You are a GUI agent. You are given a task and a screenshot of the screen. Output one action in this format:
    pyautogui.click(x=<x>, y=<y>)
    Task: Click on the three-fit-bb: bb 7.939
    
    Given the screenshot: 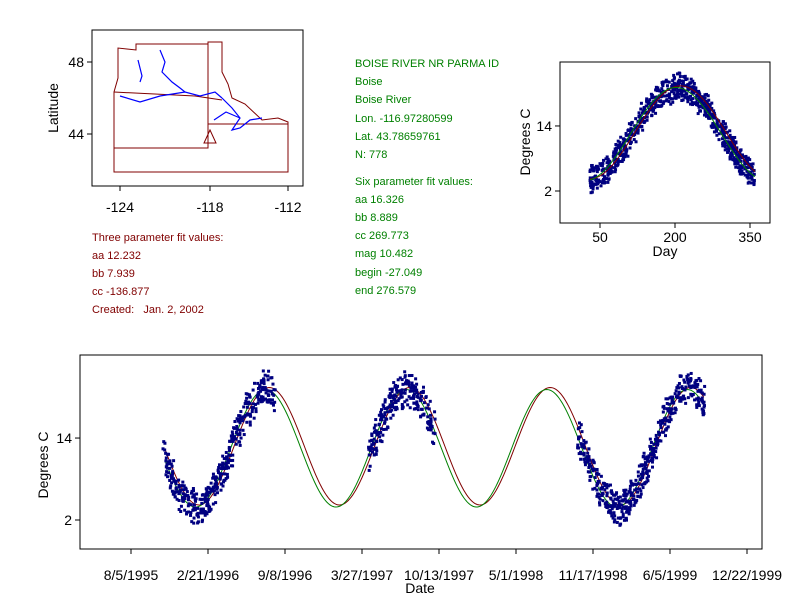 What is the action you would take?
    pyautogui.click(x=113, y=274)
    